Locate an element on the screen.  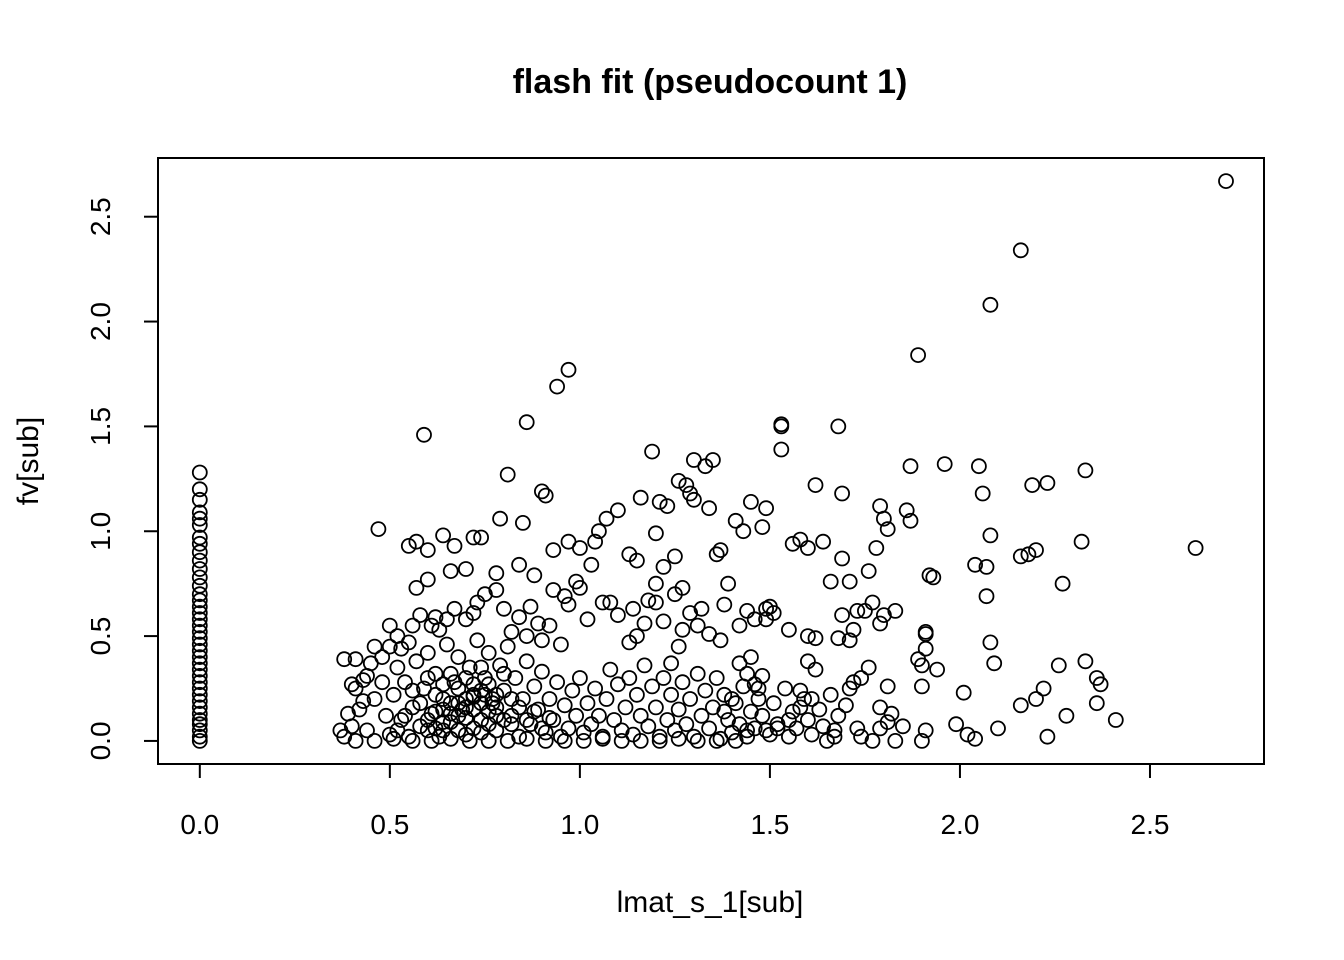
x-tick-label: 1.5 is located at coordinates (769, 824).